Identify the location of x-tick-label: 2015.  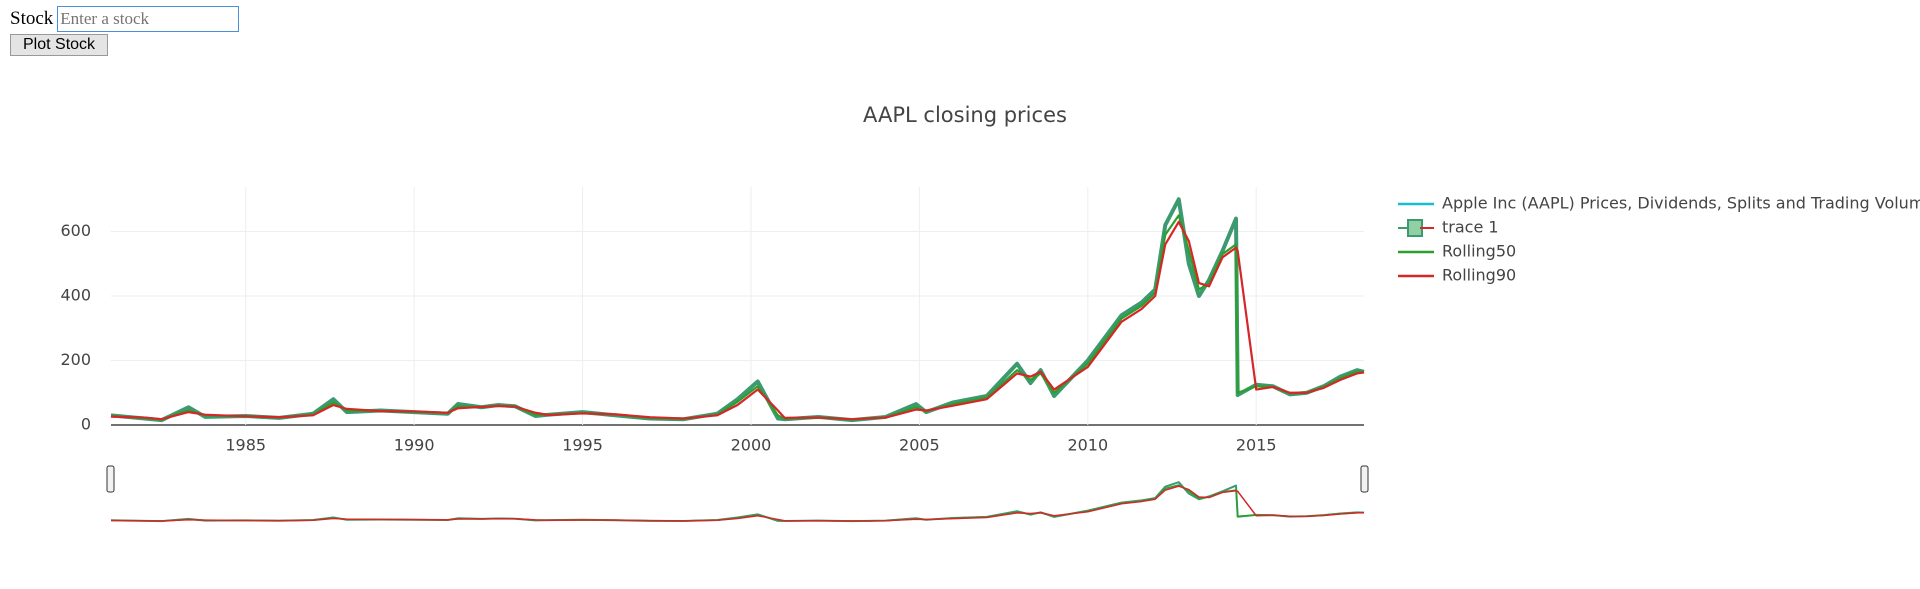
(1256, 445).